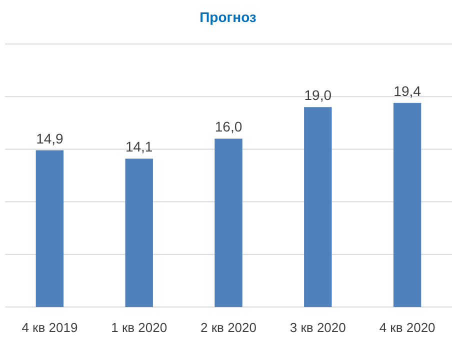  What do you see at coordinates (139, 327) in the screenshot?
I see `x-tick-label: 1 кв 2020` at bounding box center [139, 327].